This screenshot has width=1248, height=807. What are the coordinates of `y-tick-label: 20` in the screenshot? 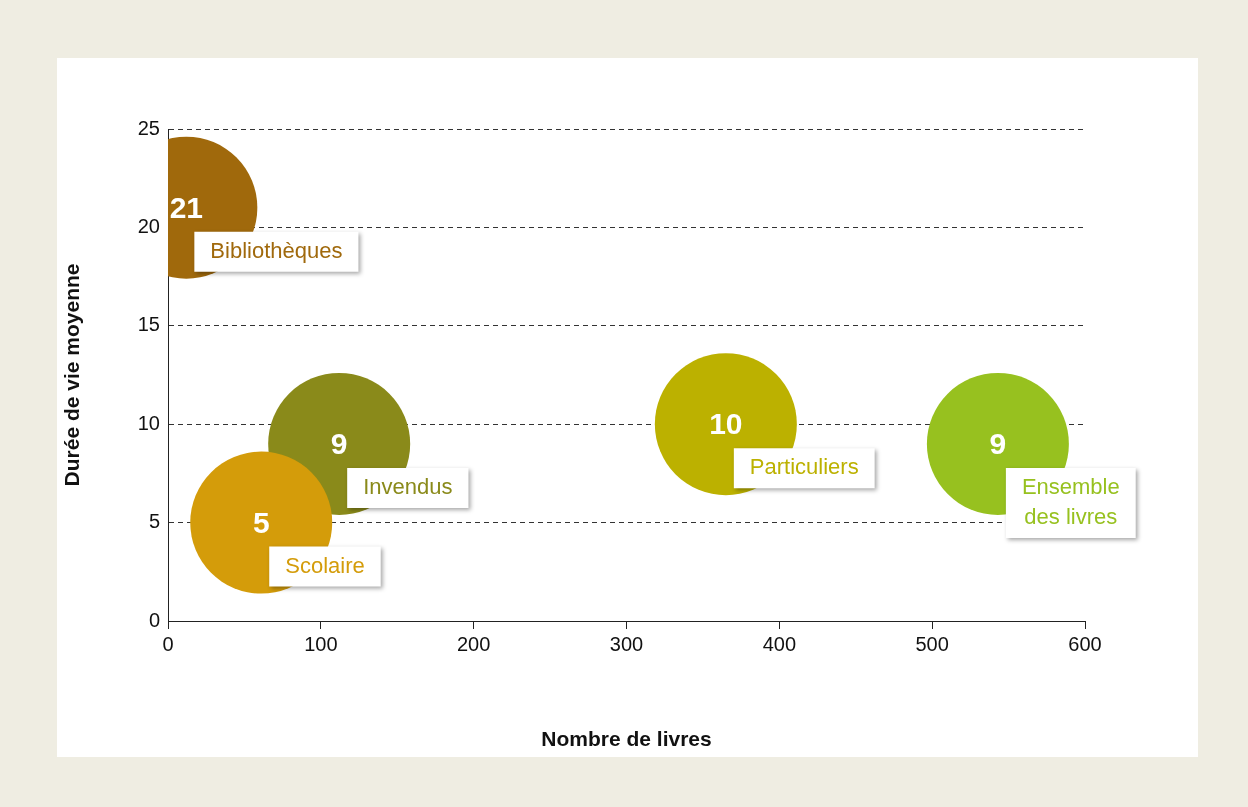 It's located at (148, 225).